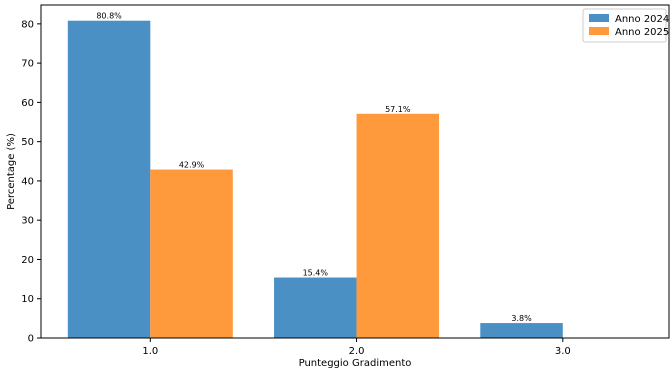 This screenshot has width=671, height=376. Describe the element at coordinates (11, 171) in the screenshot. I see `y-axis-label: Percentage (%)` at that location.